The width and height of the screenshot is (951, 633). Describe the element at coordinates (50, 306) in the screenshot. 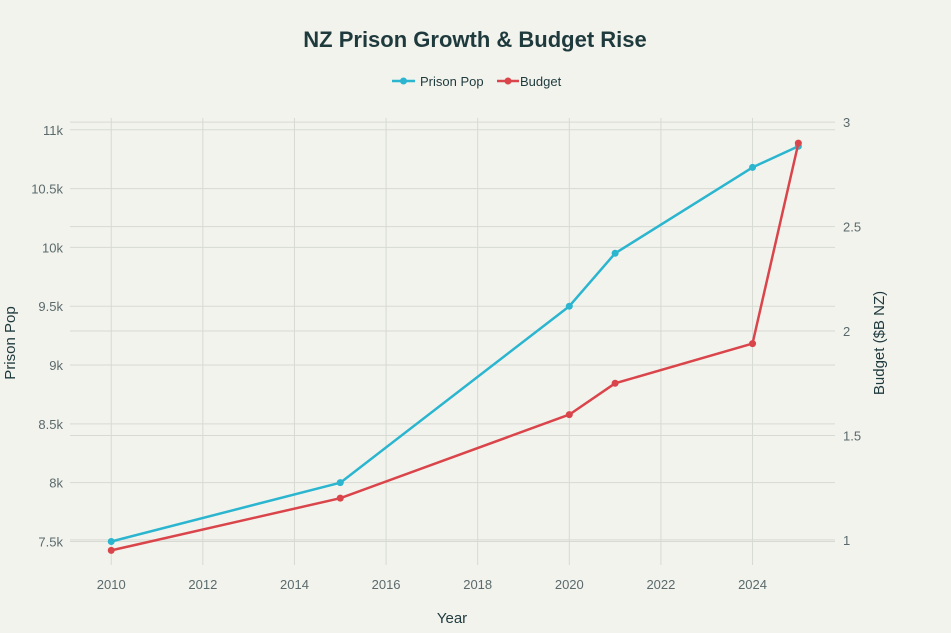

I see `y-tick-label: 9.5k` at that location.